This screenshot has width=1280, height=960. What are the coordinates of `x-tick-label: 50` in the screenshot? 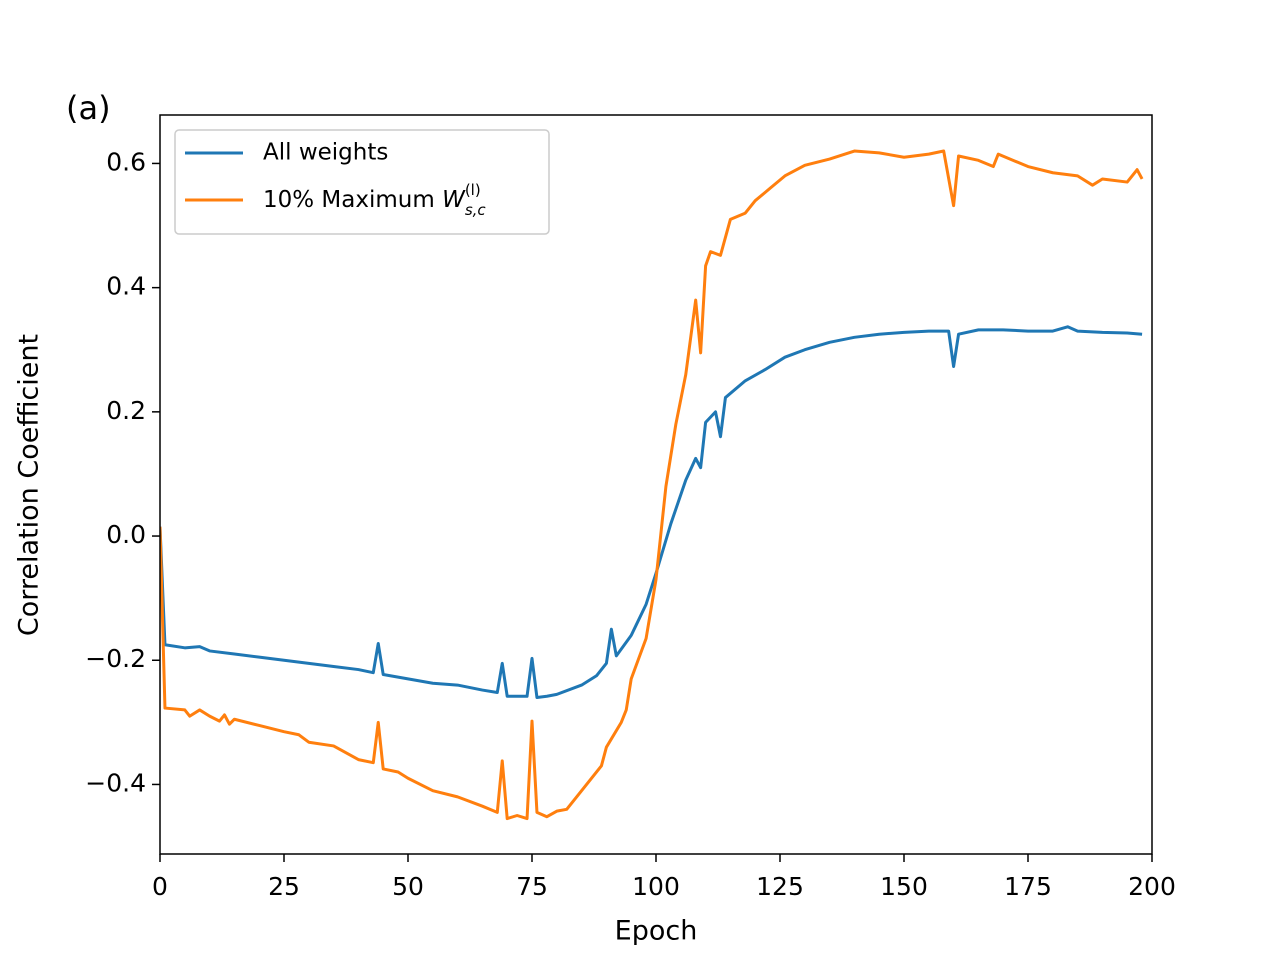 It's located at (408, 886).